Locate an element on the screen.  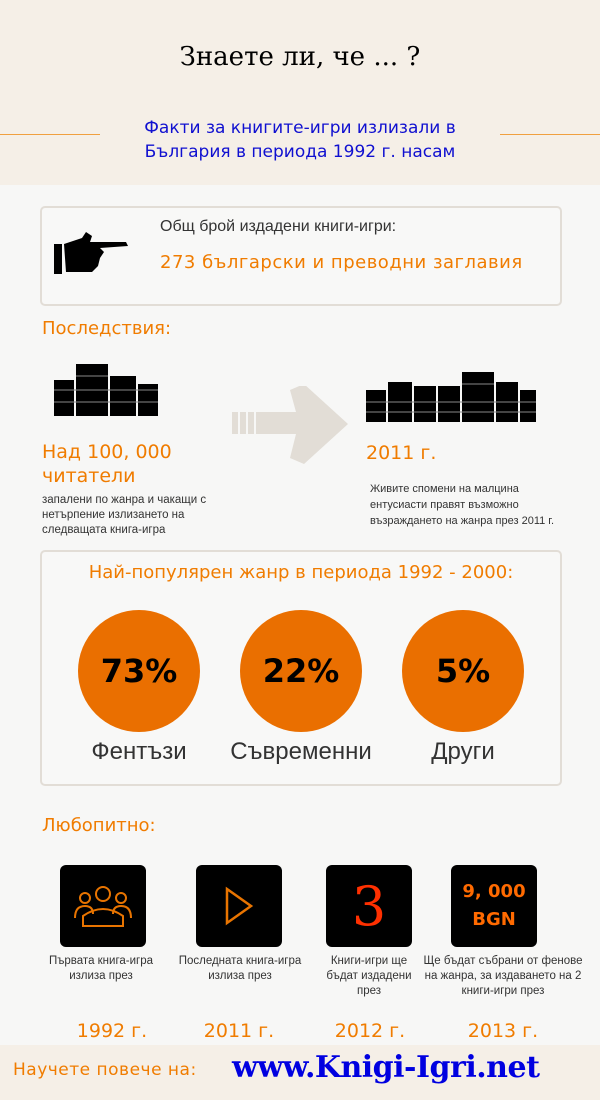
arrow-right-icon is located at coordinates (290, 425).